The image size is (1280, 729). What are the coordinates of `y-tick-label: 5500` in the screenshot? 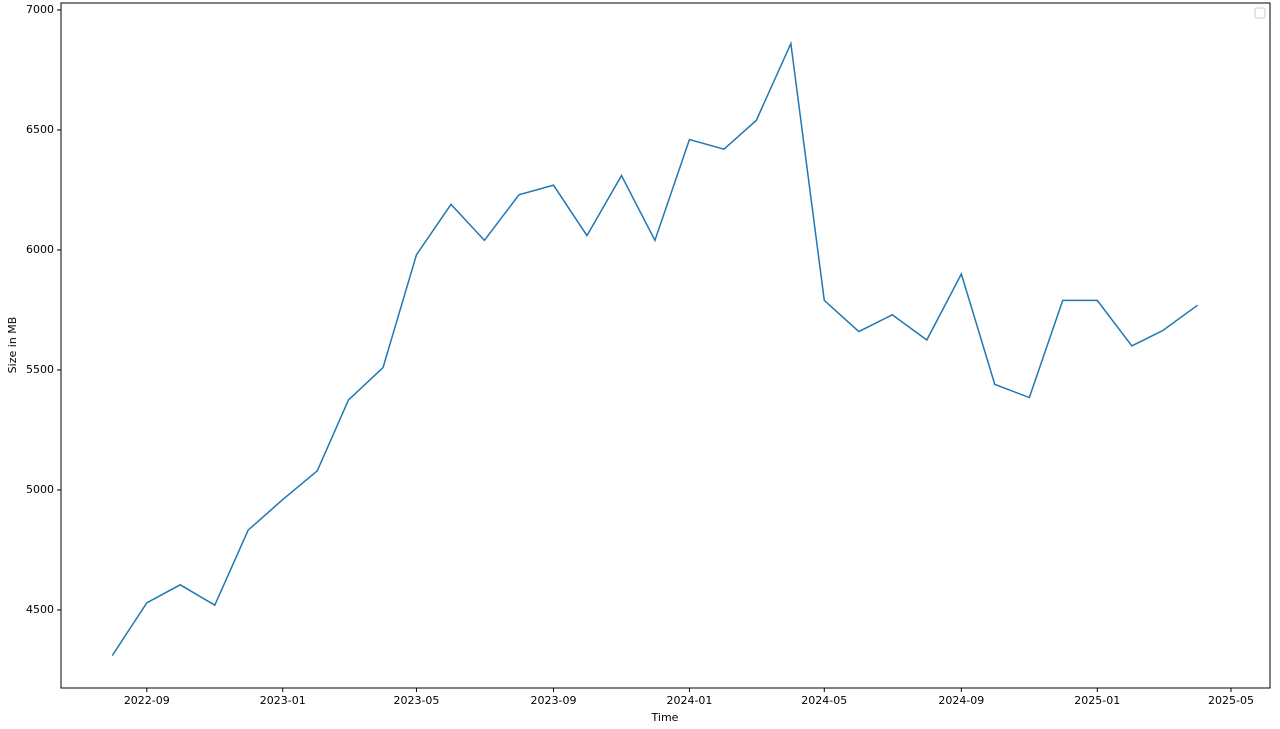 It's located at (40, 369).